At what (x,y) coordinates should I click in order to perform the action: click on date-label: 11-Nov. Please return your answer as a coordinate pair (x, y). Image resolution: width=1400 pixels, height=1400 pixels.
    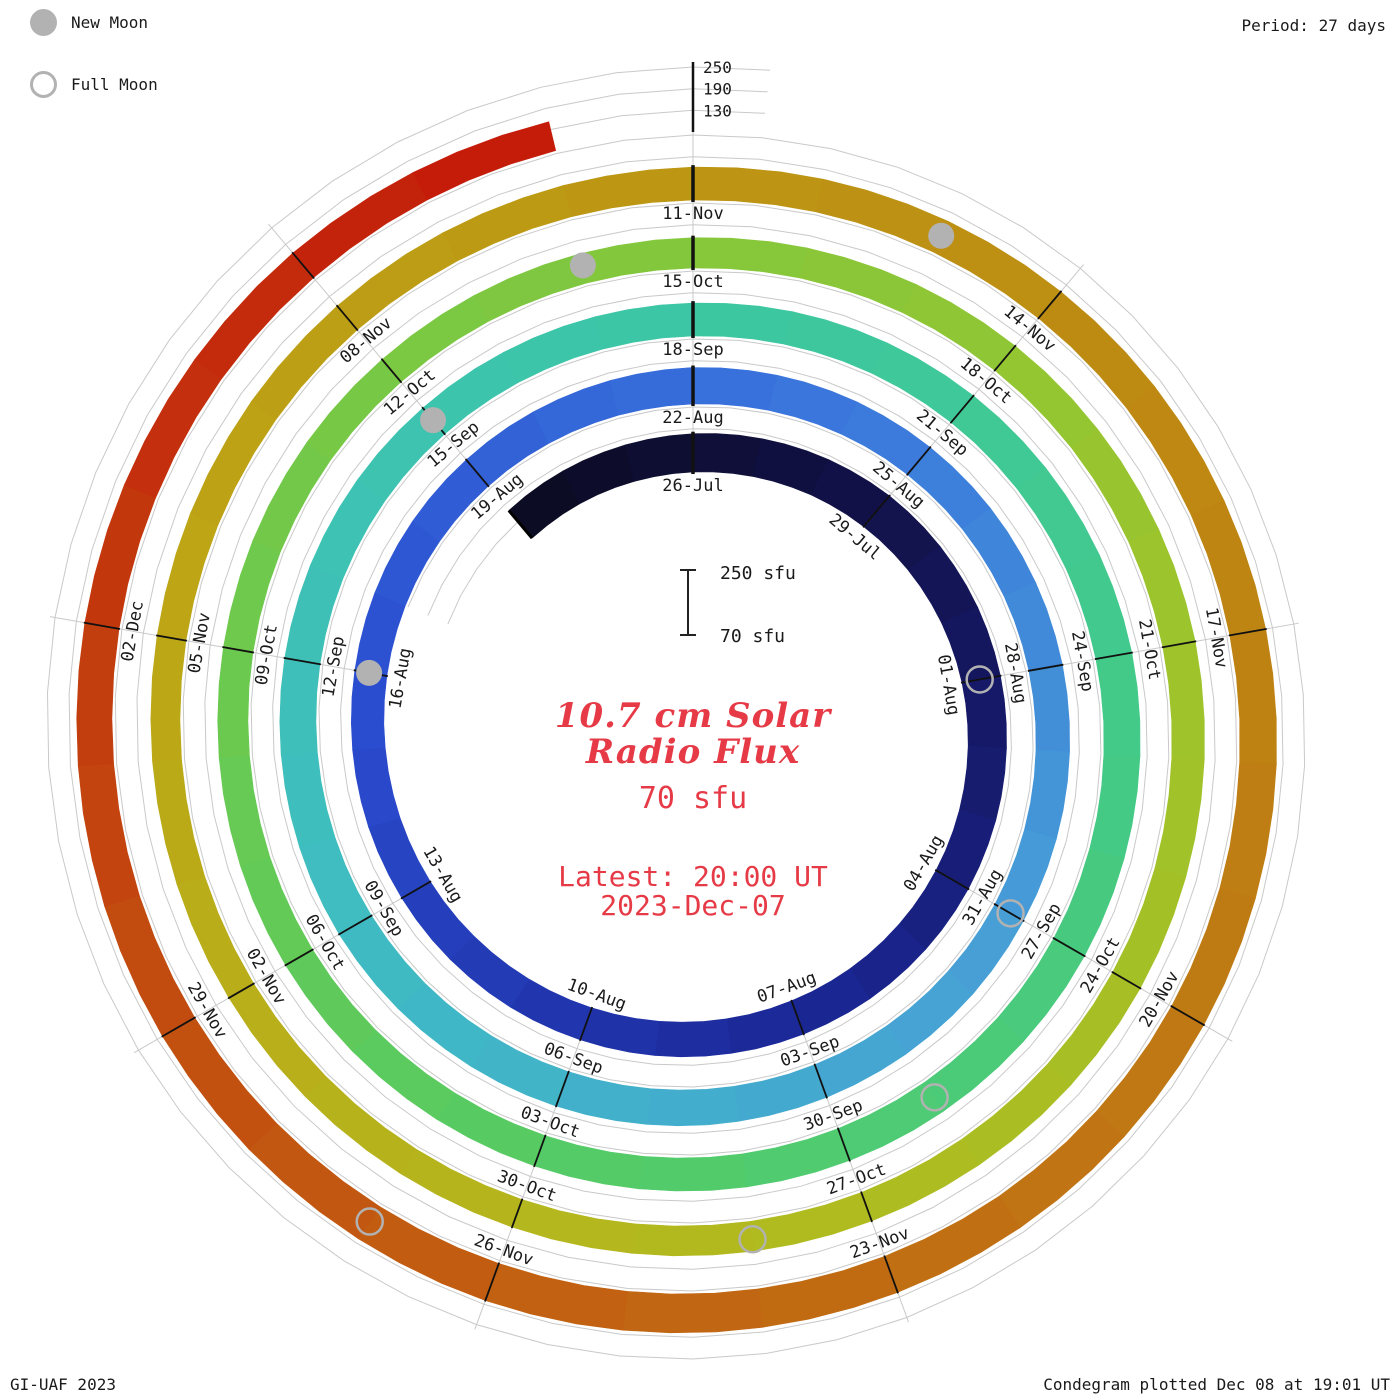
    Looking at the image, I should click on (692, 214).